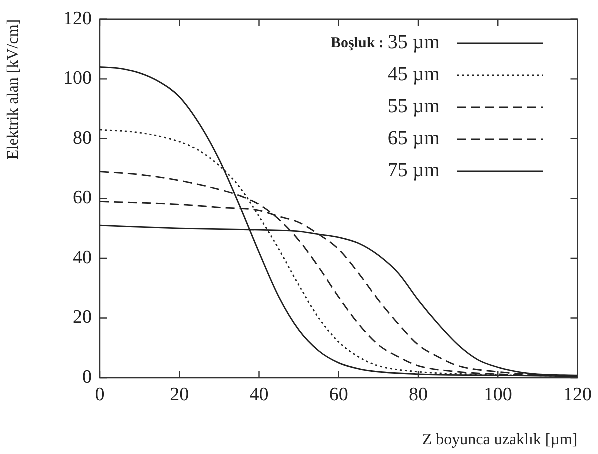 The height and width of the screenshot is (454, 598). What do you see at coordinates (414, 75) in the screenshot?
I see `legend-label: 45 µm` at bounding box center [414, 75].